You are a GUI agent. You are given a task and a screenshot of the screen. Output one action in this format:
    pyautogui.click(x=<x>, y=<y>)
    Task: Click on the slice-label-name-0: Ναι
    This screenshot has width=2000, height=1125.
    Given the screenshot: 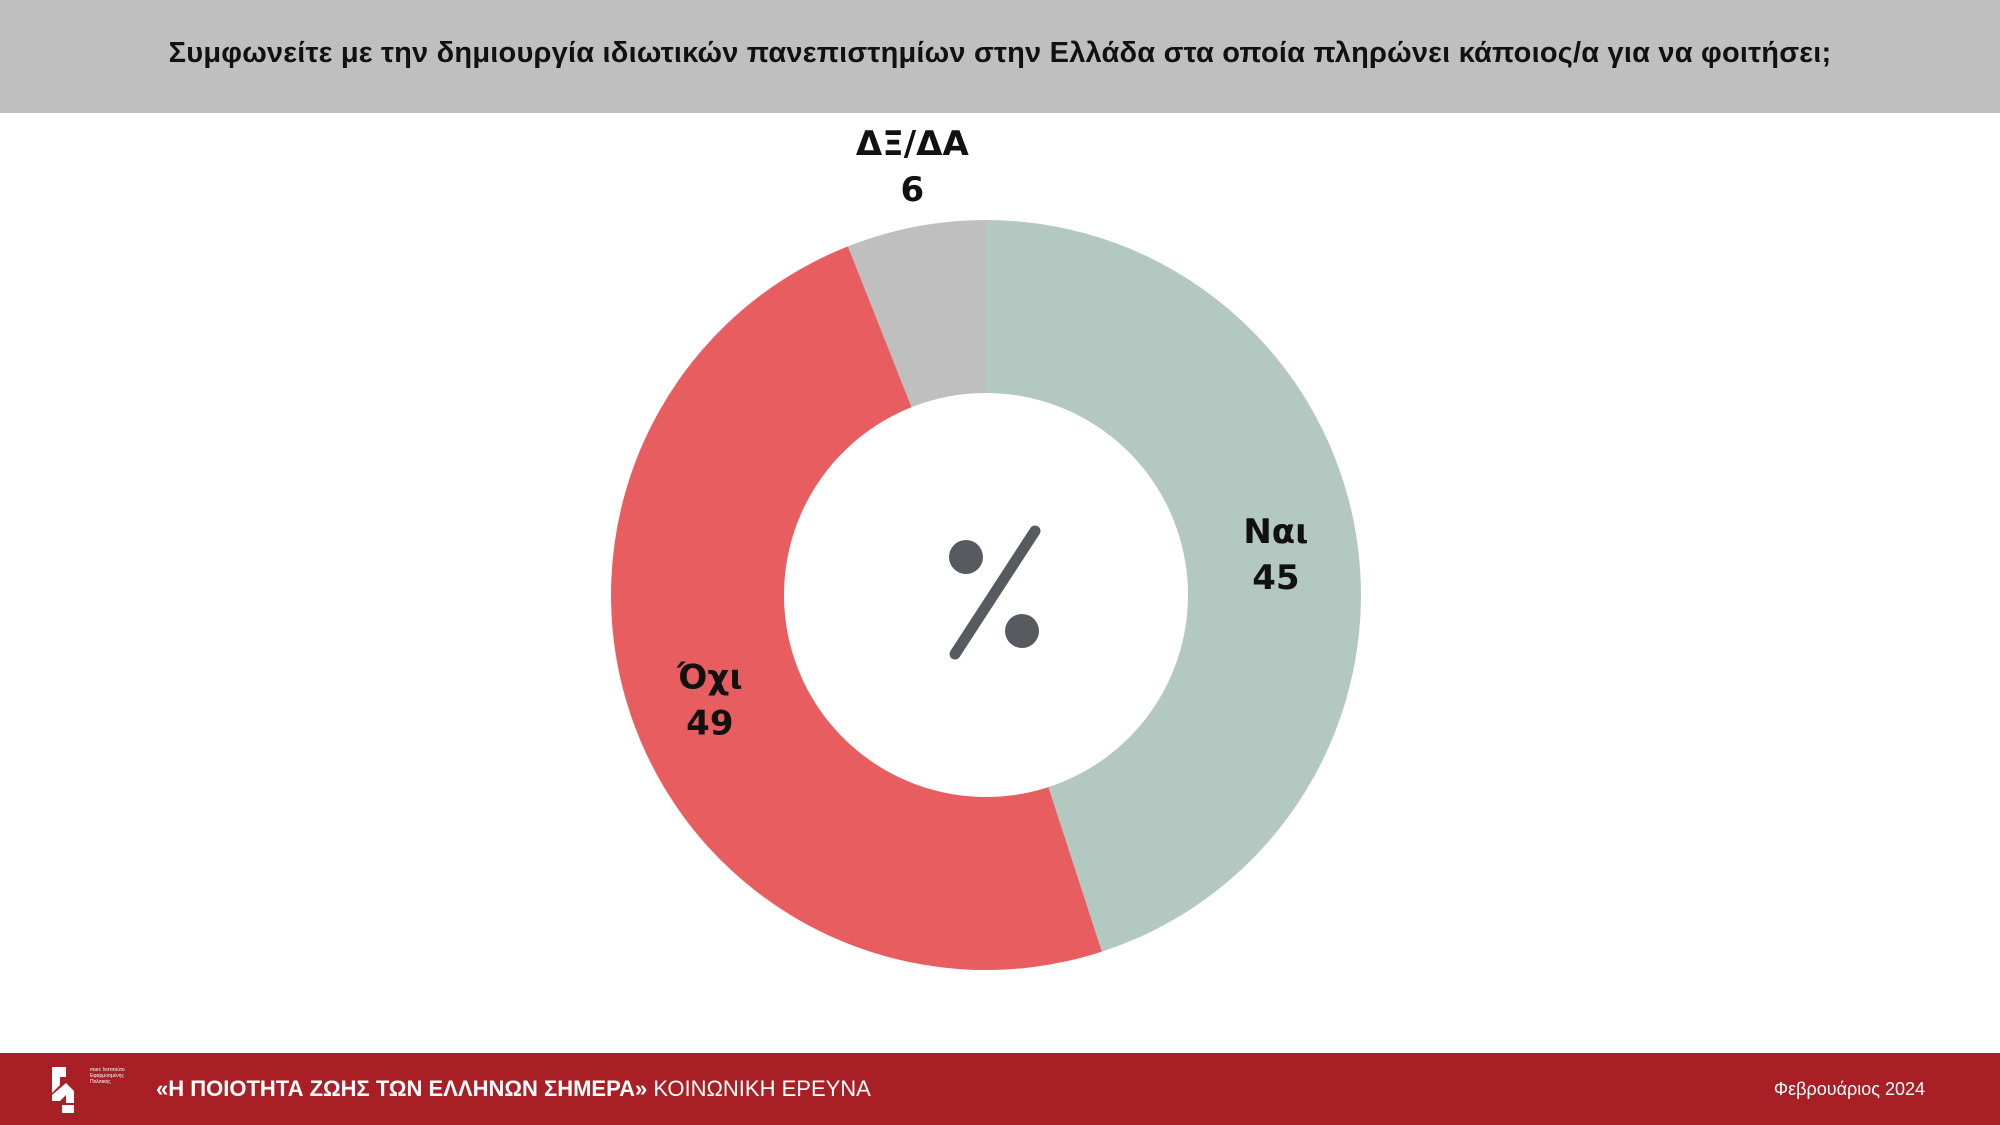 What is the action you would take?
    pyautogui.click(x=1275, y=532)
    